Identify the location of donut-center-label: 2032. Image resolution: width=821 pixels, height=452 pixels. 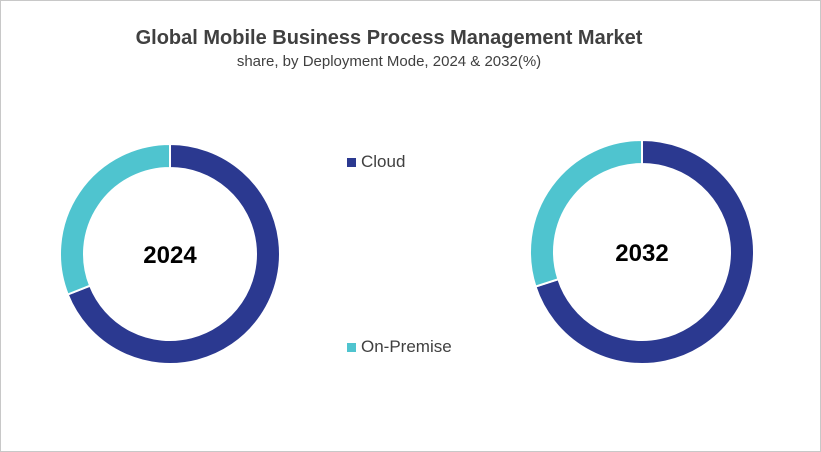
(641, 253).